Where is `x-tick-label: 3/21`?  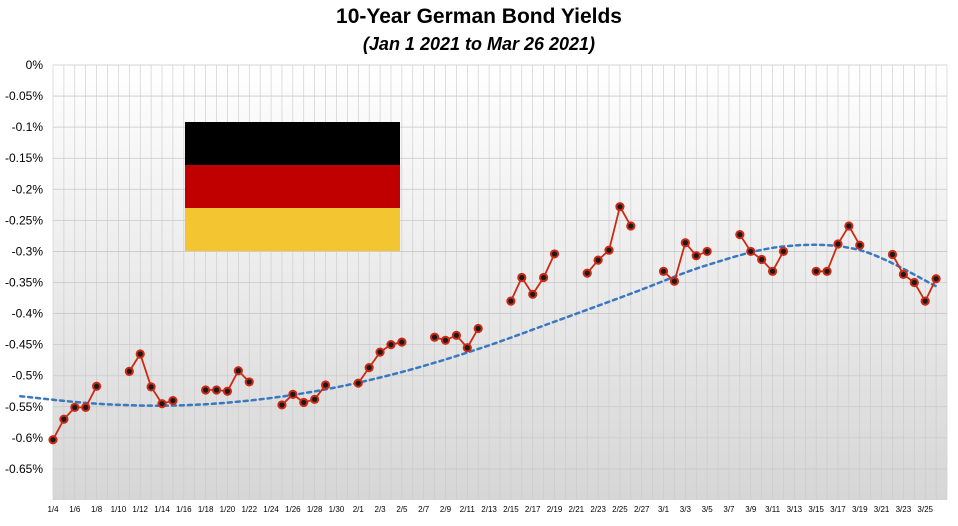
x-tick-label: 3/21 is located at coordinates (882, 509).